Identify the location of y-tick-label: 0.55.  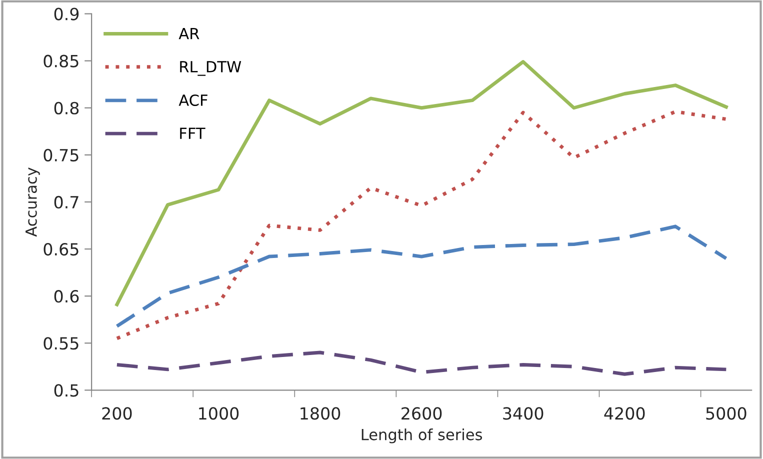
(61, 343).